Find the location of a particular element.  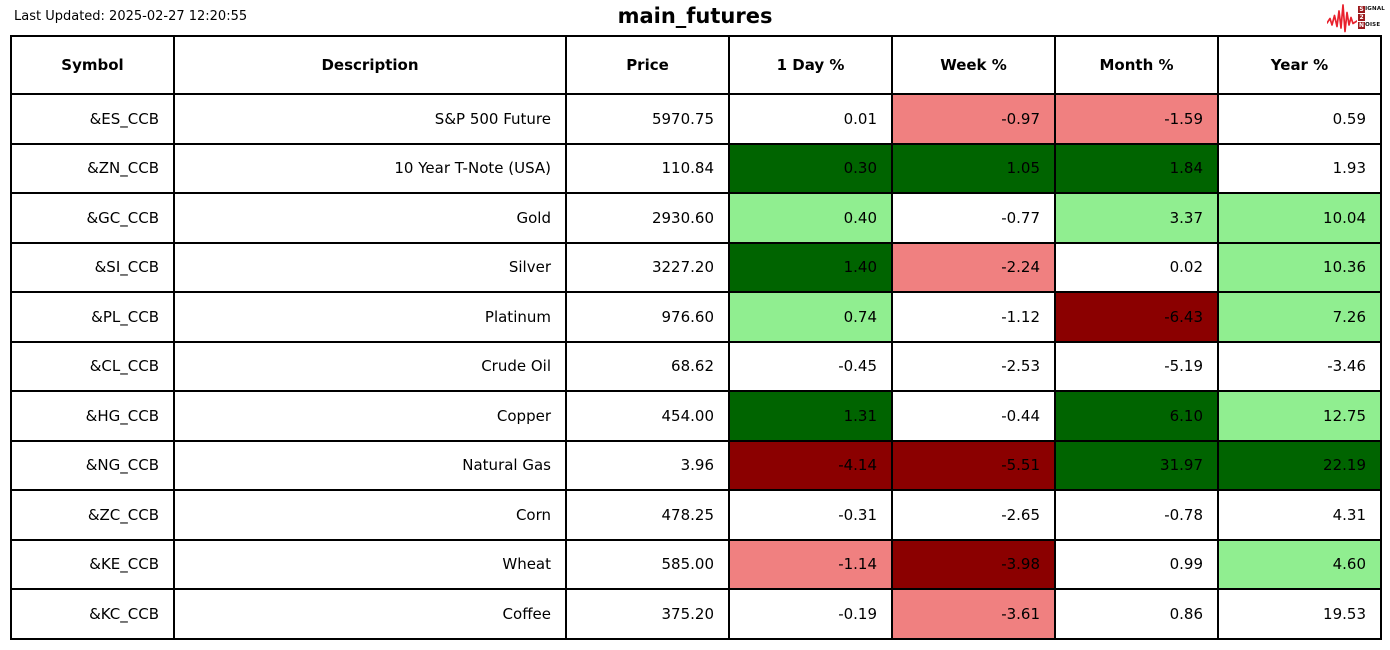

logo-line-2: 2 is located at coordinates (1371, 17).